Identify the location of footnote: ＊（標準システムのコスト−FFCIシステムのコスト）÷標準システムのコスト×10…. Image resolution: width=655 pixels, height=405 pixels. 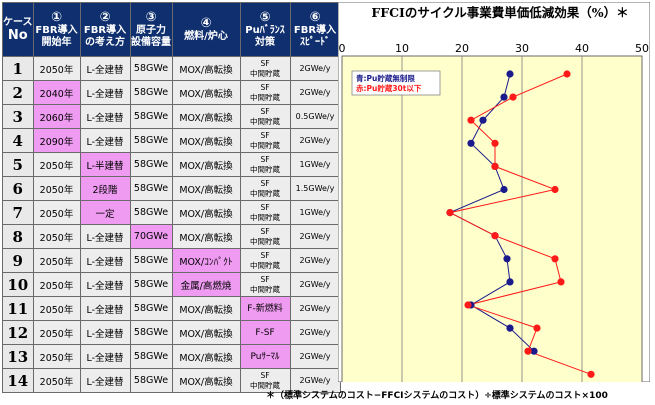
(437, 396).